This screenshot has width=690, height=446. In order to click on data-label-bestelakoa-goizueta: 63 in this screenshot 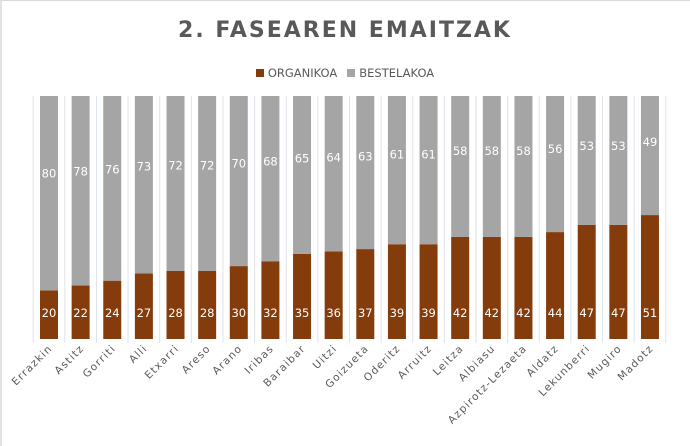, I will do `click(365, 156)`.